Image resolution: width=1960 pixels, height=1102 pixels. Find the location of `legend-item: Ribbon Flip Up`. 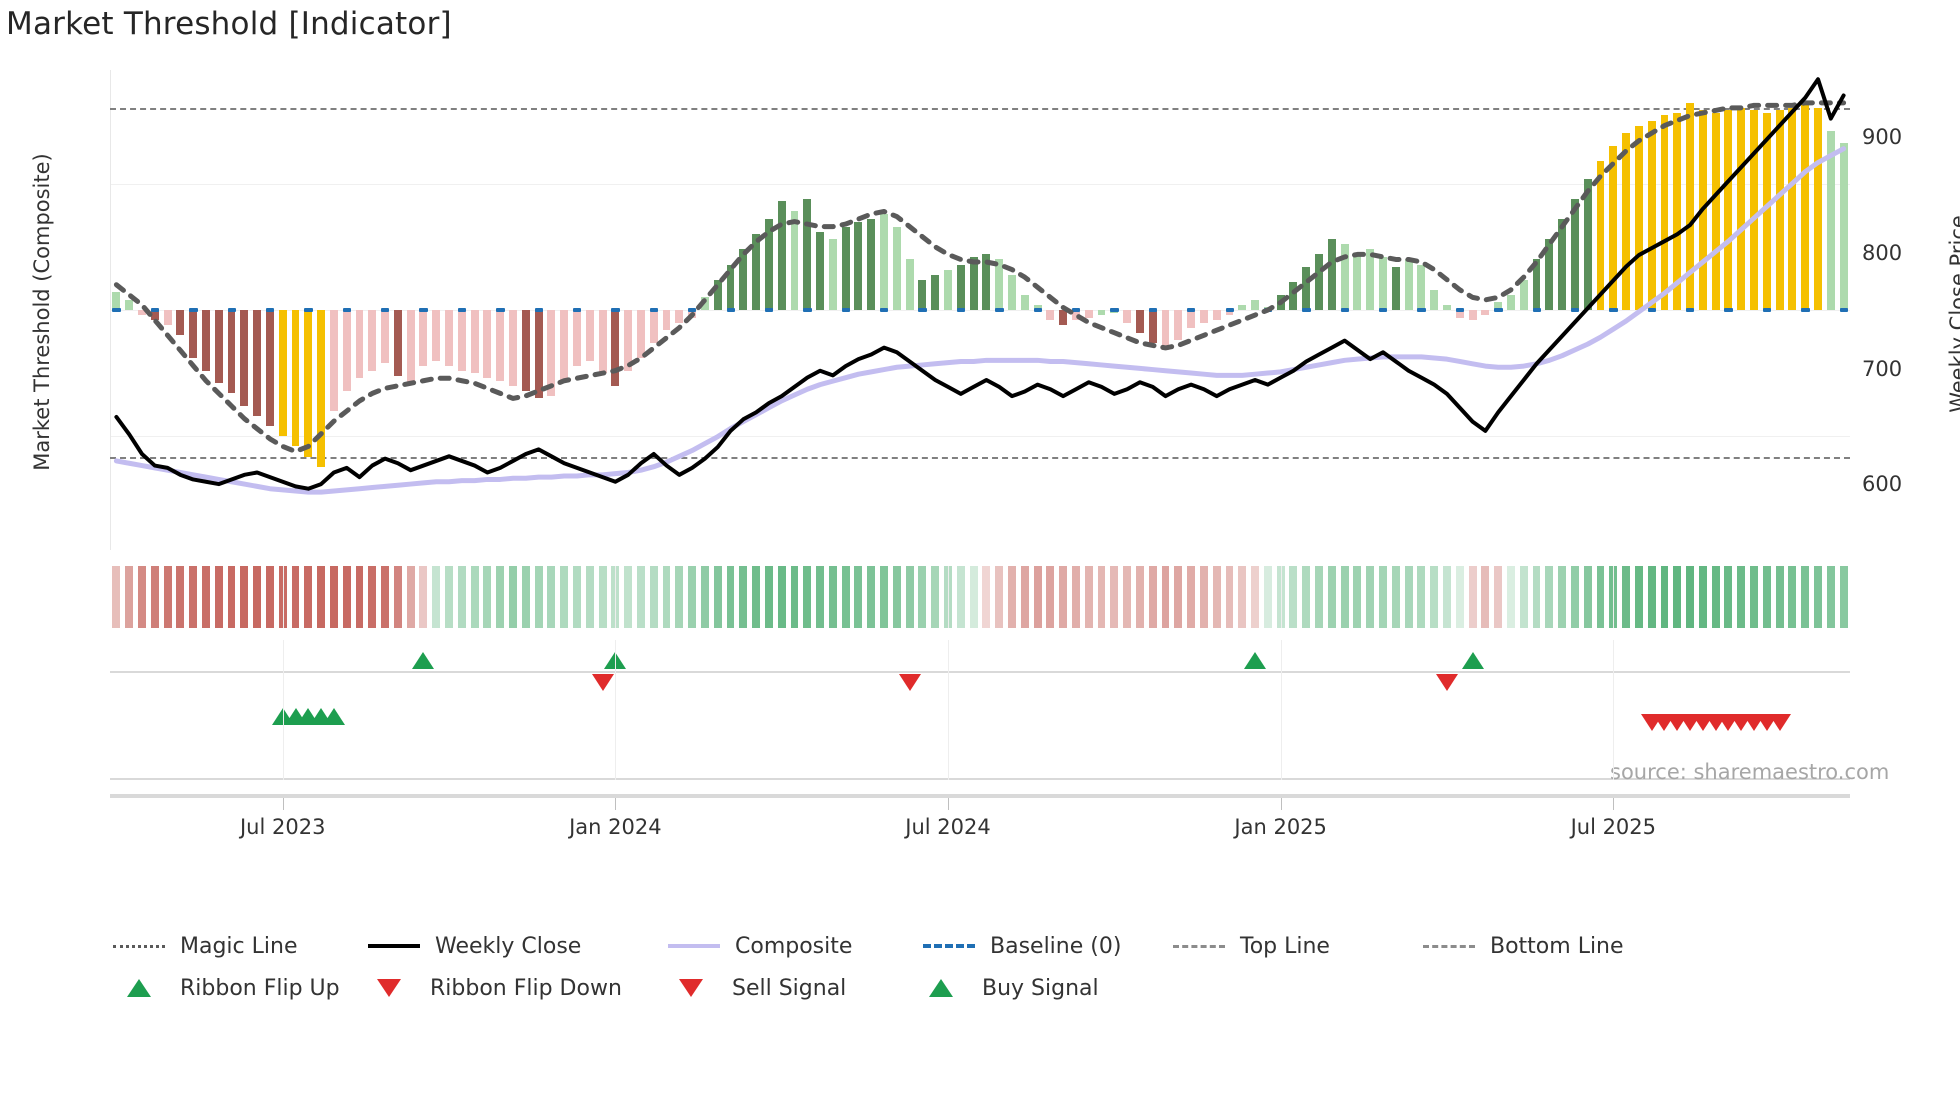

legend-item: Ribbon Flip Up is located at coordinates (235, 988).